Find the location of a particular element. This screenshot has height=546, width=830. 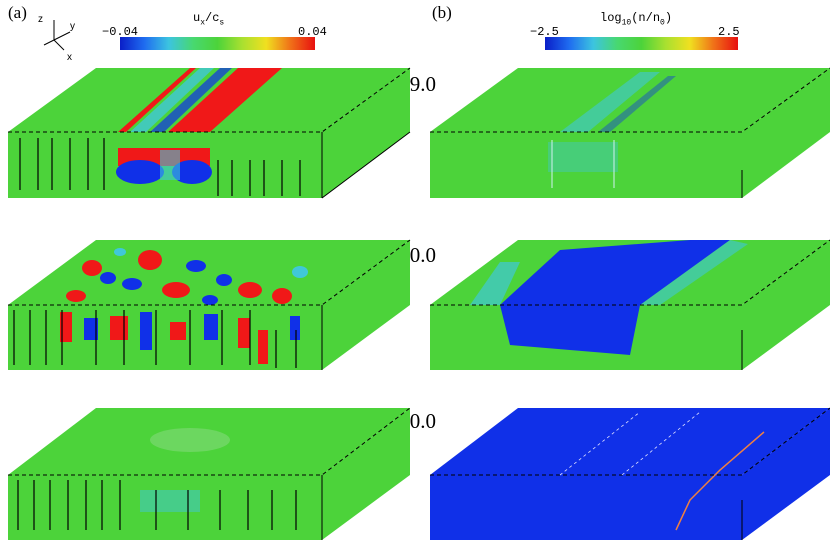

colorbar-b-min: −2.5 is located at coordinates (544, 32).